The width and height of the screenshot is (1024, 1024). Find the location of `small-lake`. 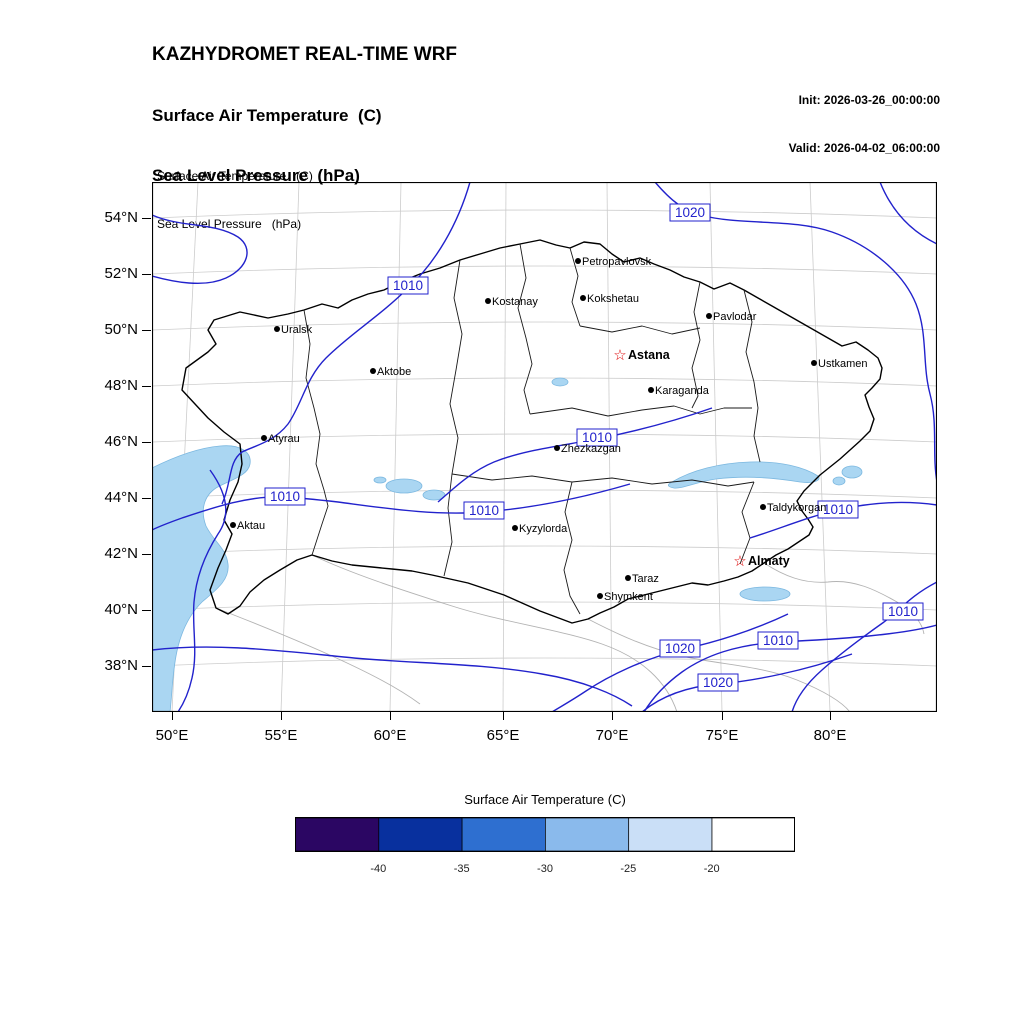

small-lake is located at coordinates (380, 480).